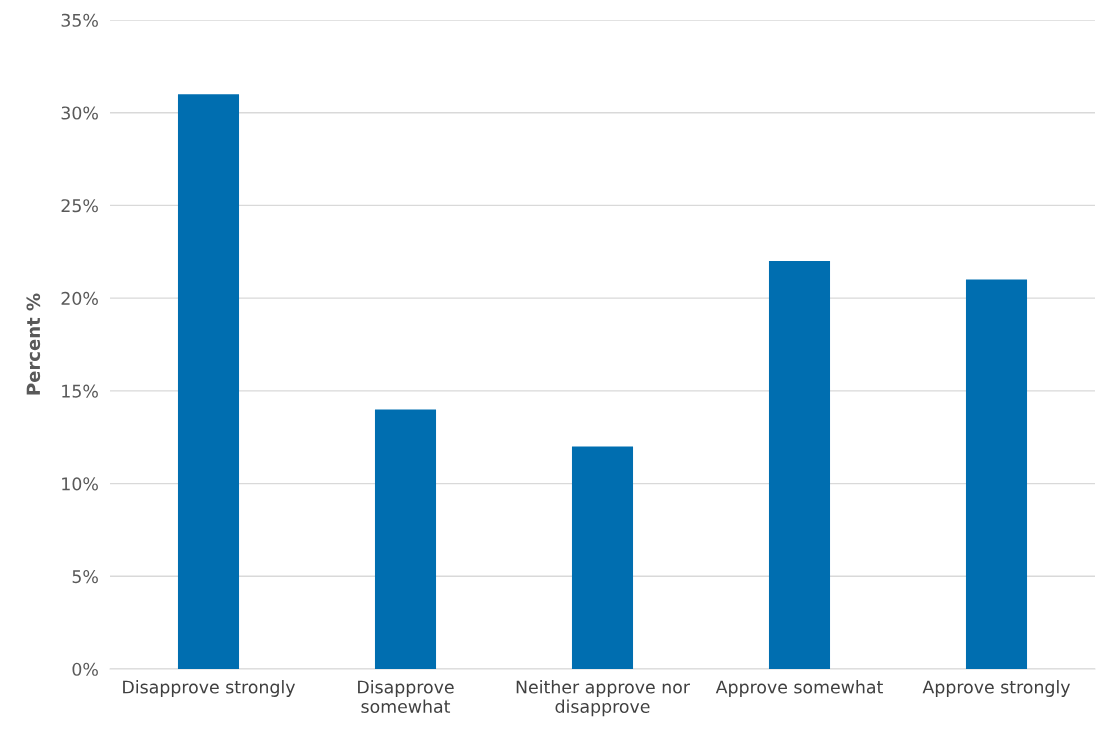 The width and height of the screenshot is (1105, 742). What do you see at coordinates (79, 206) in the screenshot?
I see `y-tick-label: 25%` at bounding box center [79, 206].